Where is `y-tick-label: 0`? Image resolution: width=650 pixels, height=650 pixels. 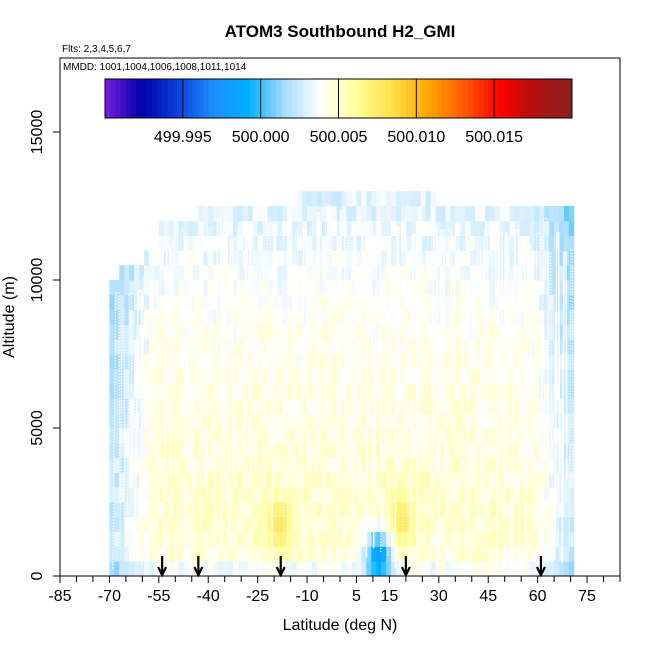
y-tick-label: 0 is located at coordinates (37, 575).